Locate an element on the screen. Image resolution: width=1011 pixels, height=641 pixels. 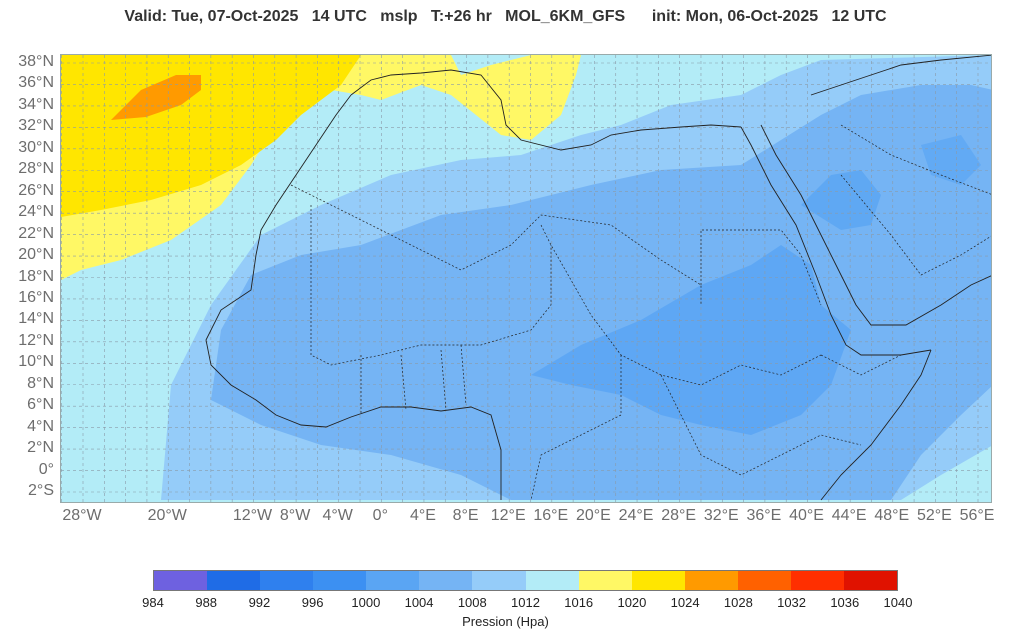
latitude-label: 22°N is located at coordinates (36, 233).